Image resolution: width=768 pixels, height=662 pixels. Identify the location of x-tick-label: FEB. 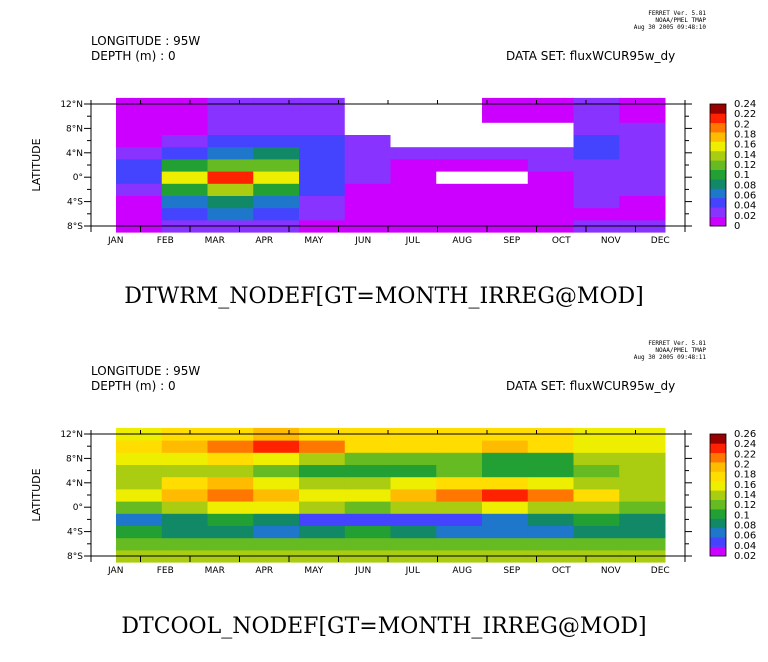
(165, 571).